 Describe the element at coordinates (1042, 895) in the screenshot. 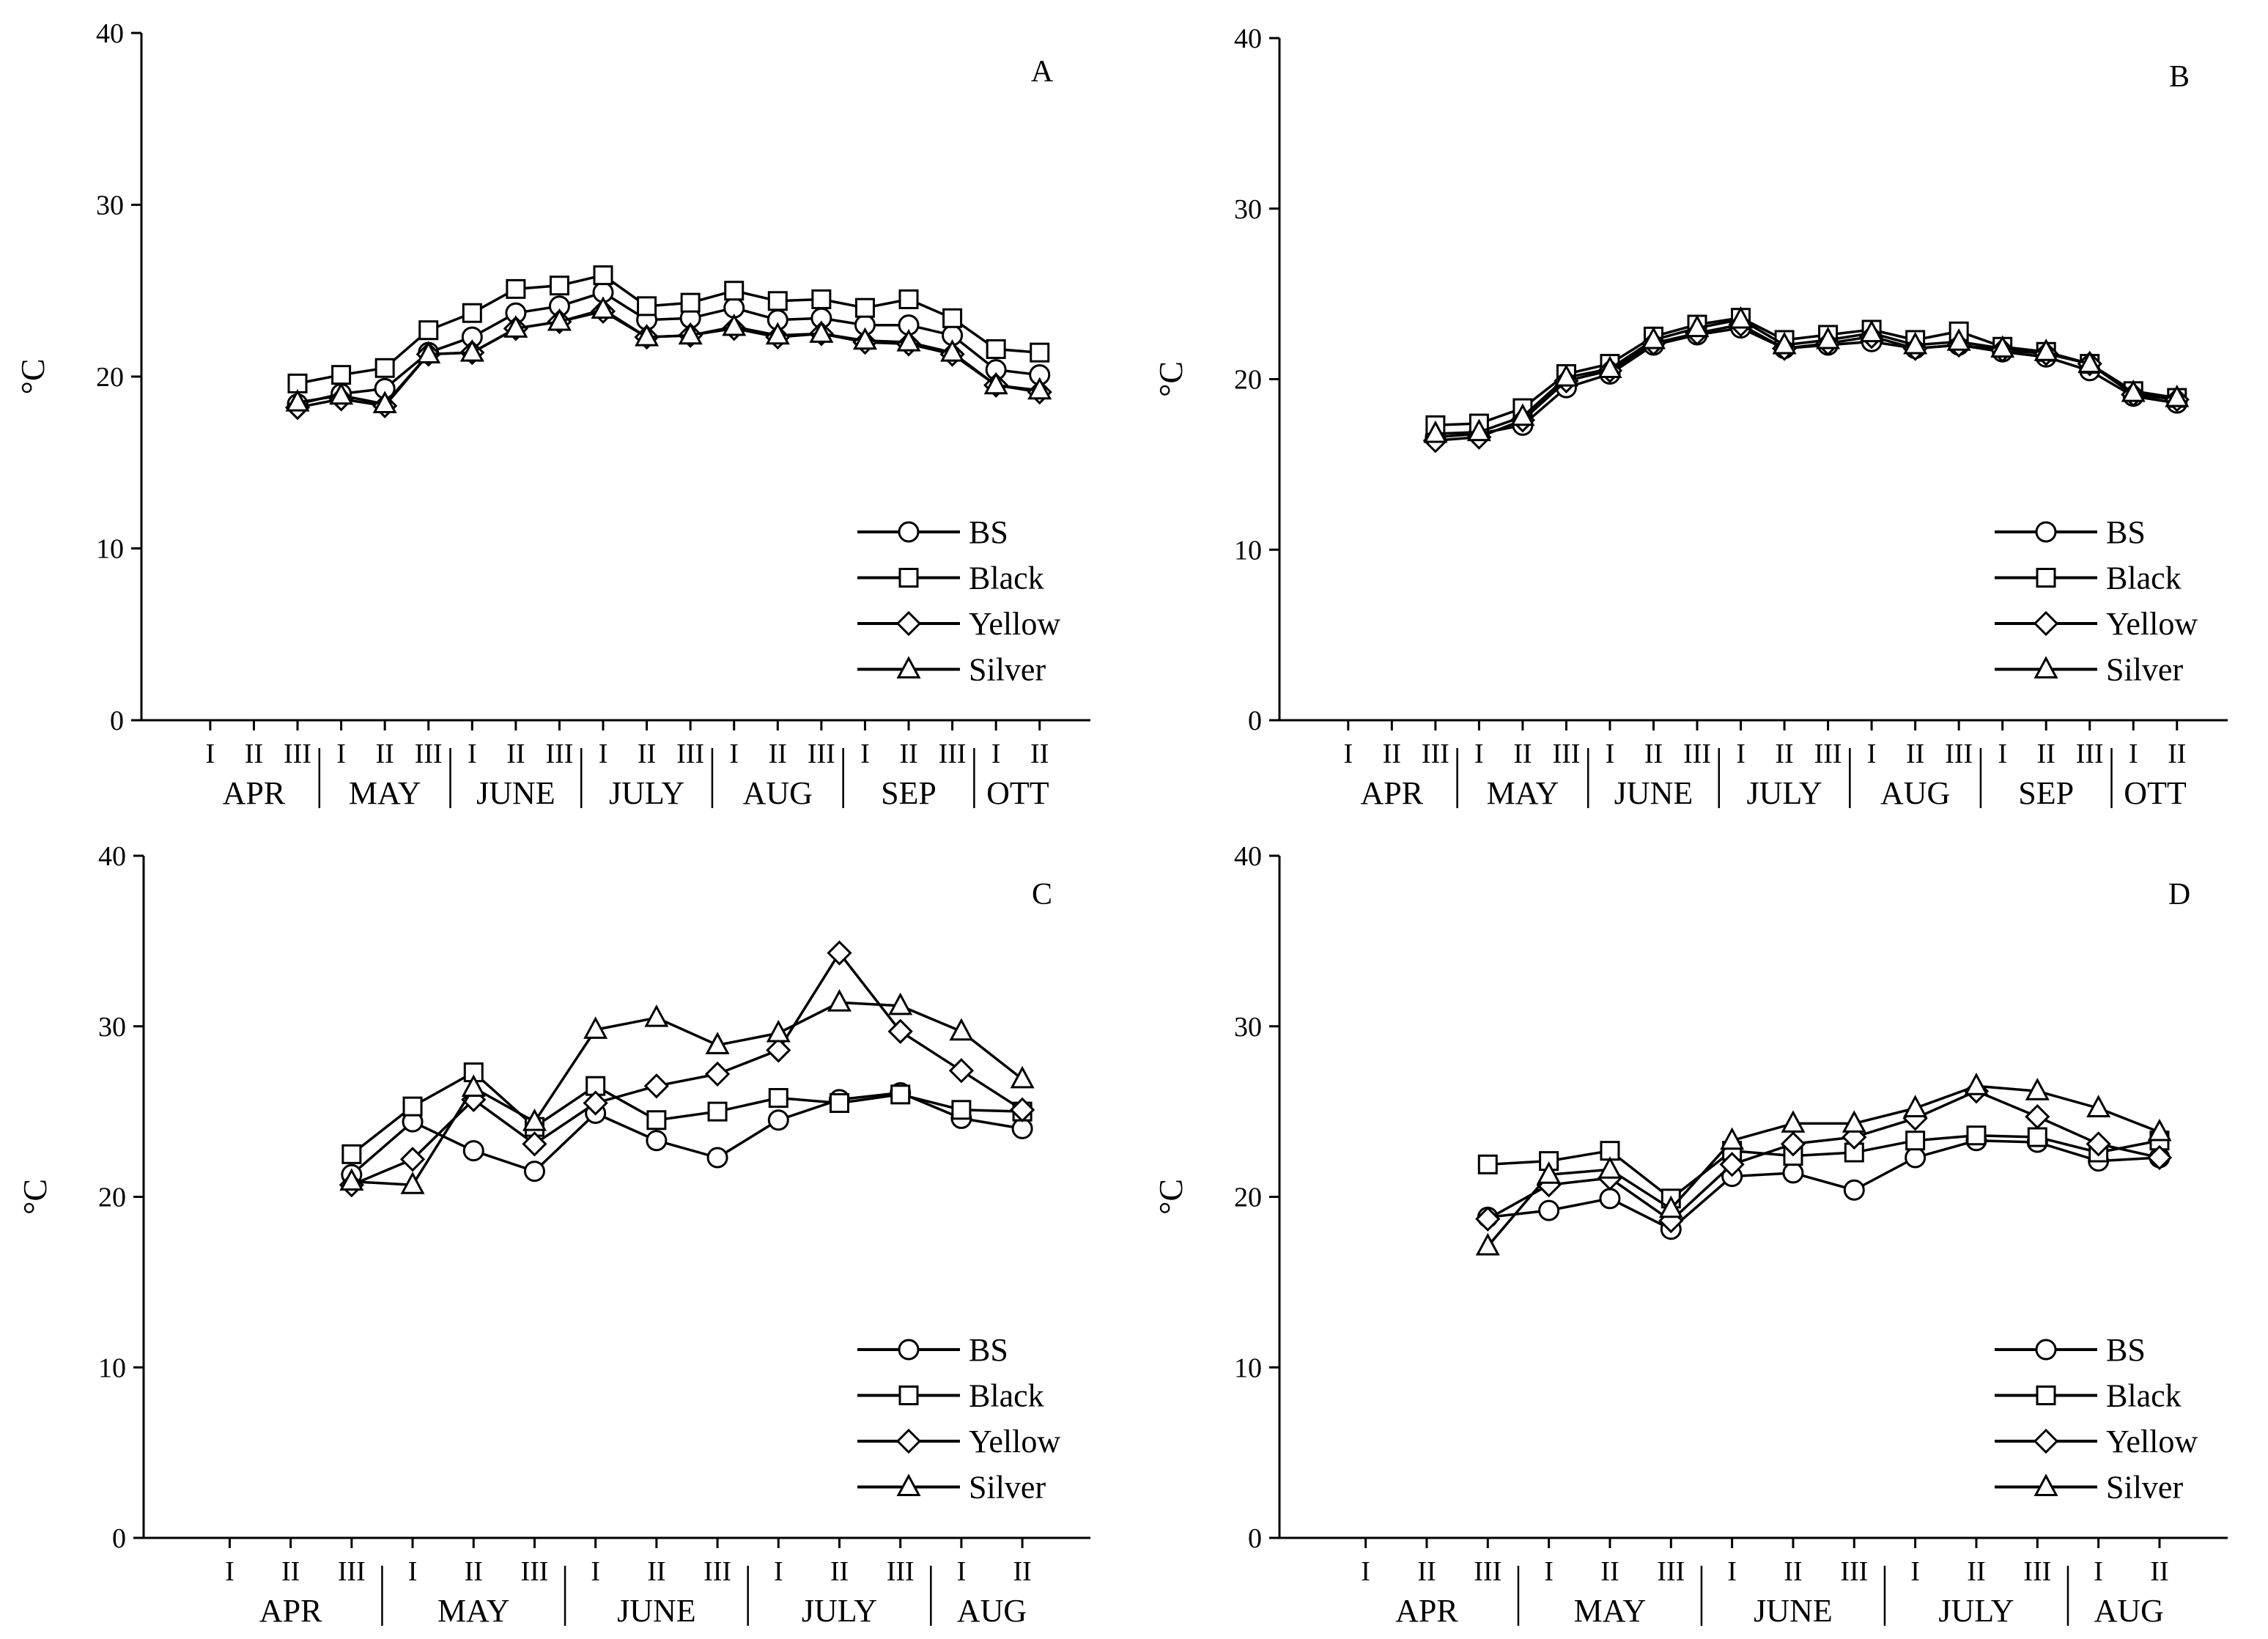

I see `panel-label: C` at that location.